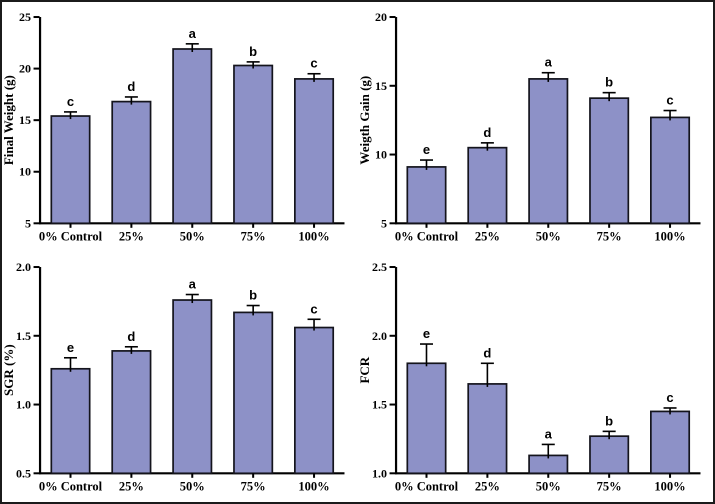 The width and height of the screenshot is (715, 504). I want to click on y-tick-label: 2.5, so click(379, 267).